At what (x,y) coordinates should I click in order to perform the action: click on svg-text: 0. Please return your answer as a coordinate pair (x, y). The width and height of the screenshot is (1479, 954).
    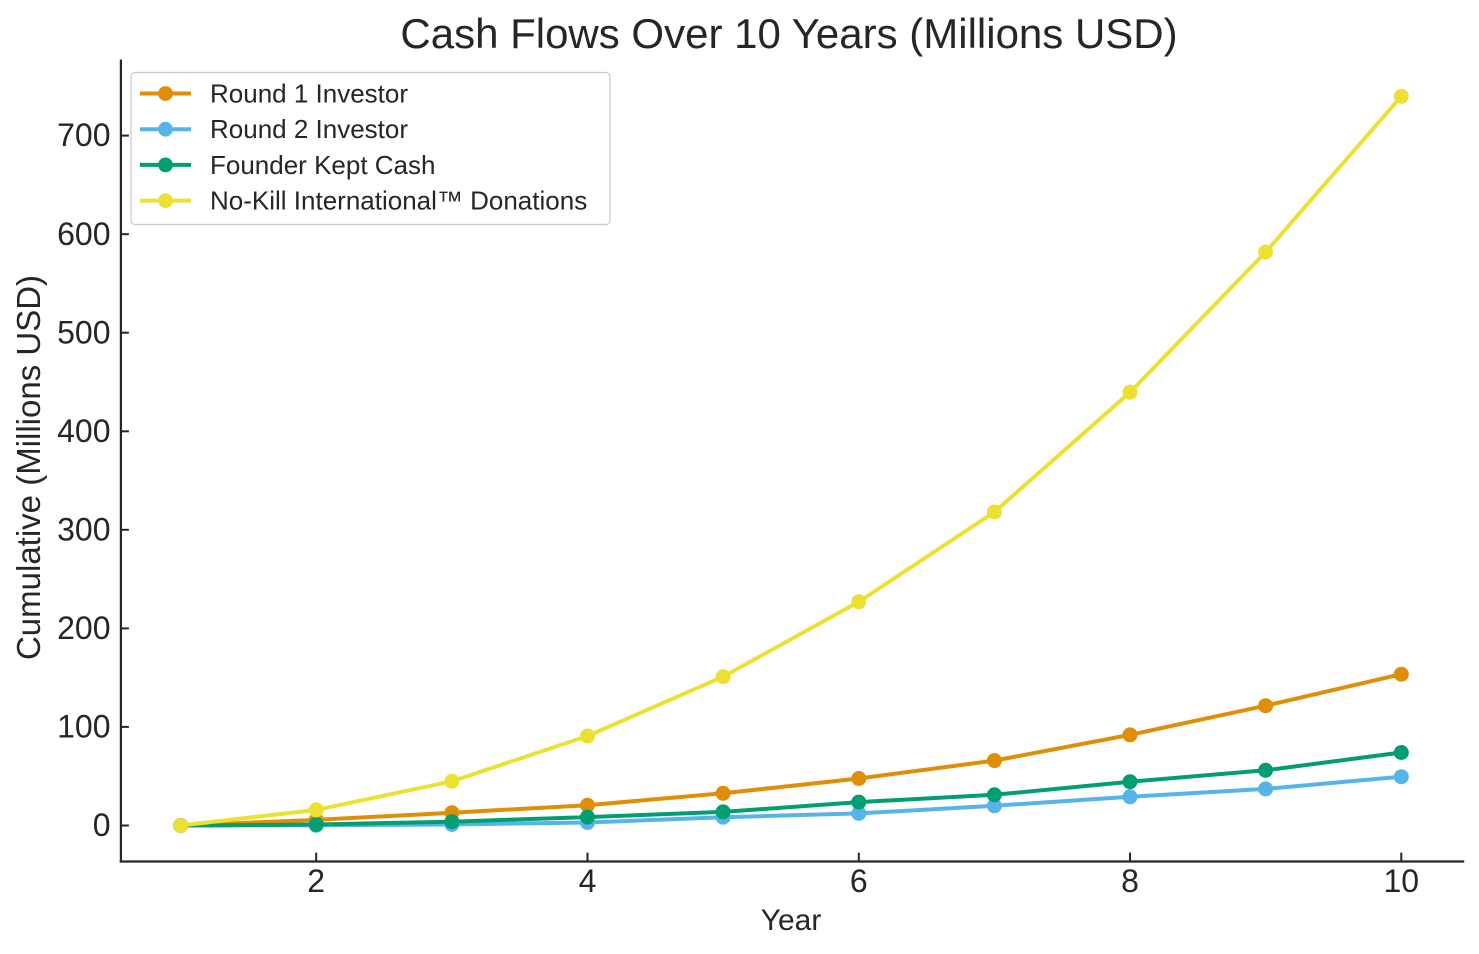
    Looking at the image, I should click on (102, 825).